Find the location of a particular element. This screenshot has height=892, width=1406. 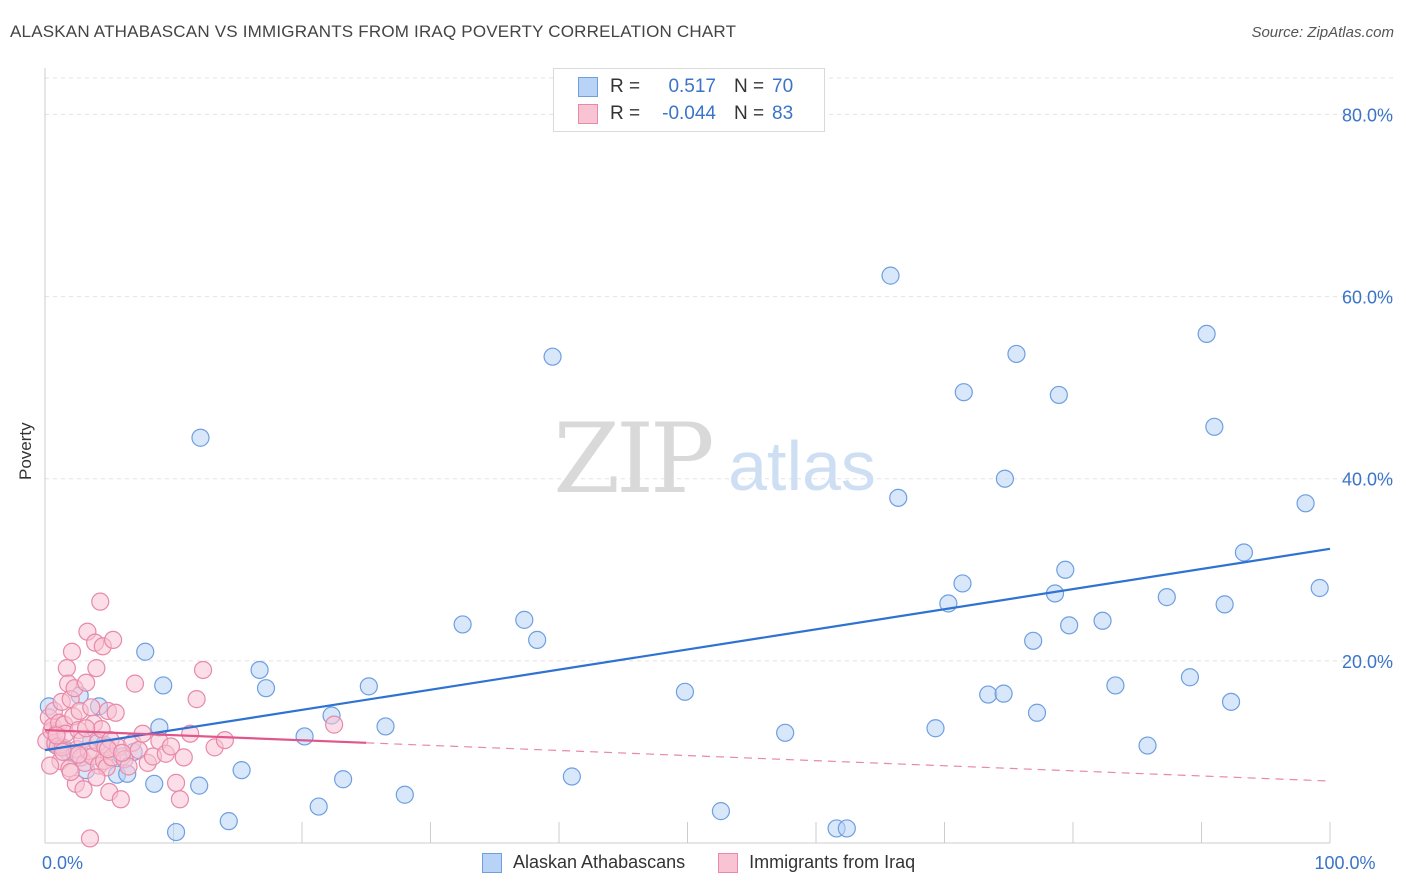

legend-r-value: 0.517 is located at coordinates (692, 86).